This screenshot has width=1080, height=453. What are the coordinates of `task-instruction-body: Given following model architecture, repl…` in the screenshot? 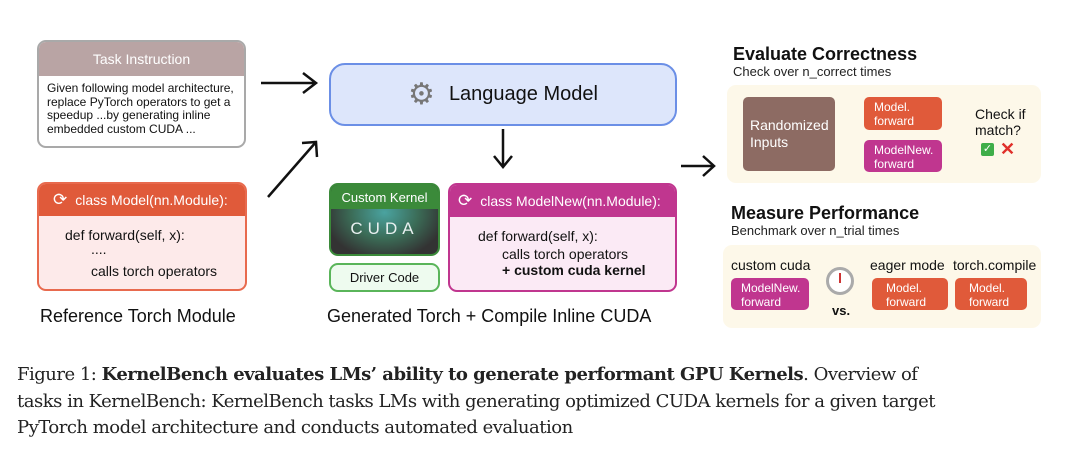 It's located at (140, 108).